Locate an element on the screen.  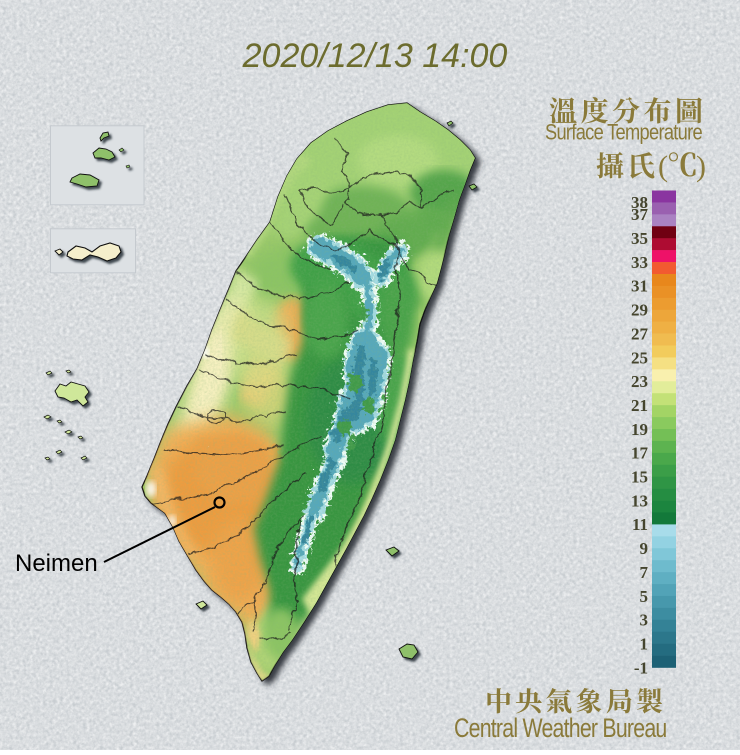
svg-text: Neimen is located at coordinates (56, 563).